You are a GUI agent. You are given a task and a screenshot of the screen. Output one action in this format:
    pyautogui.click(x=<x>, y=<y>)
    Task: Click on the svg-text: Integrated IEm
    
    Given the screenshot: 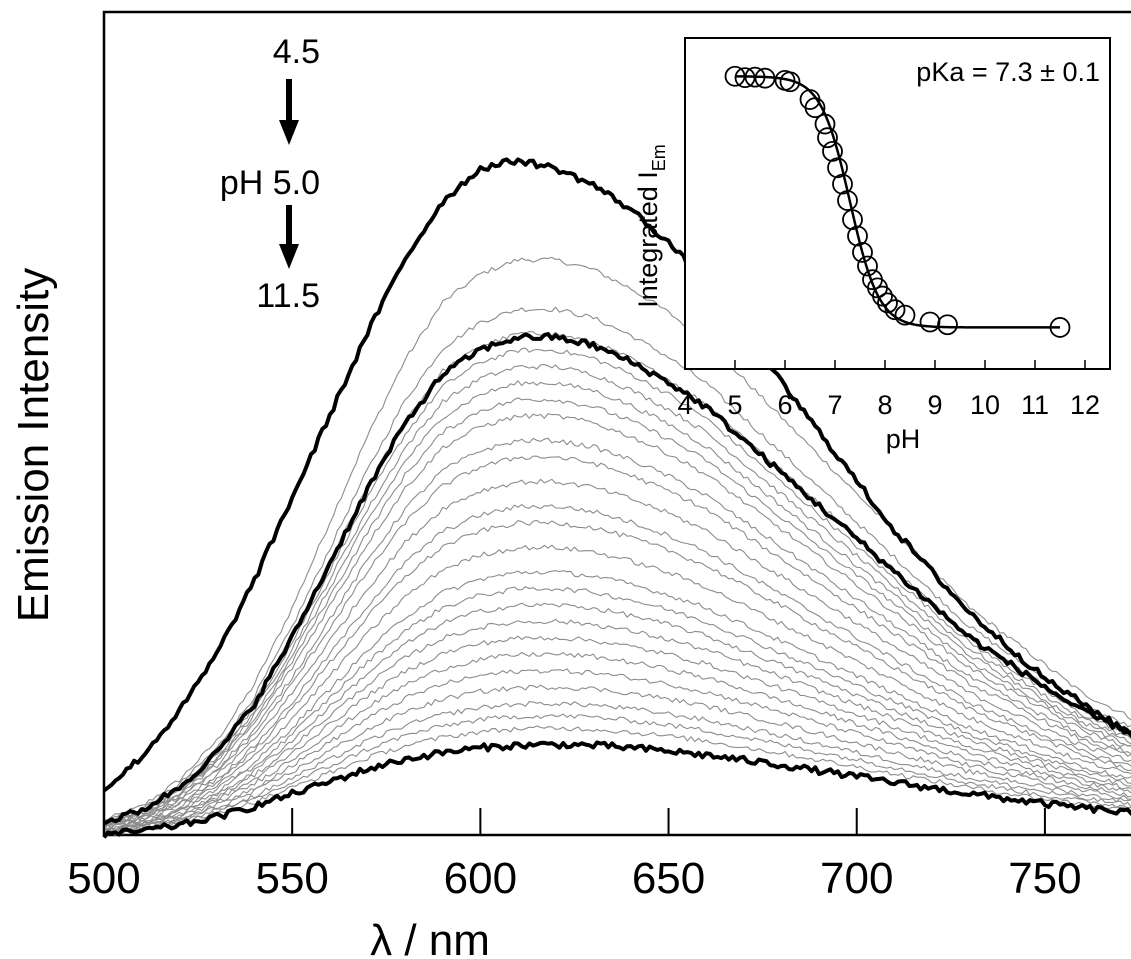 What is the action you would take?
    pyautogui.click(x=651, y=226)
    